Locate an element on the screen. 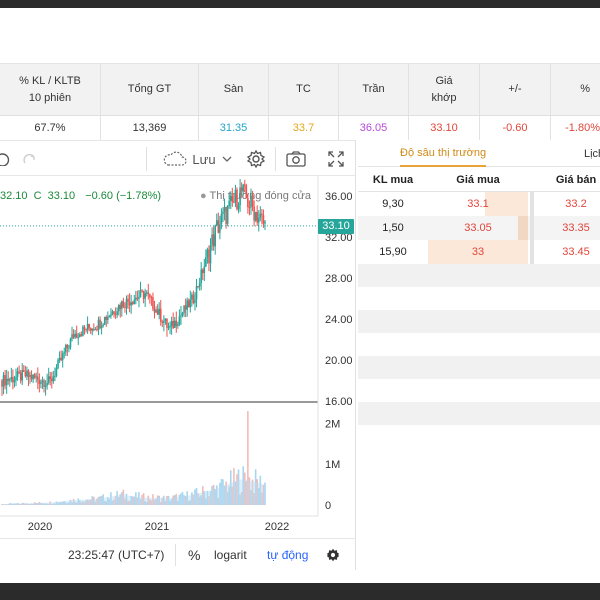 The image size is (600, 600). tab-market-depth: Độ sâu thị trường is located at coordinates (443, 153).